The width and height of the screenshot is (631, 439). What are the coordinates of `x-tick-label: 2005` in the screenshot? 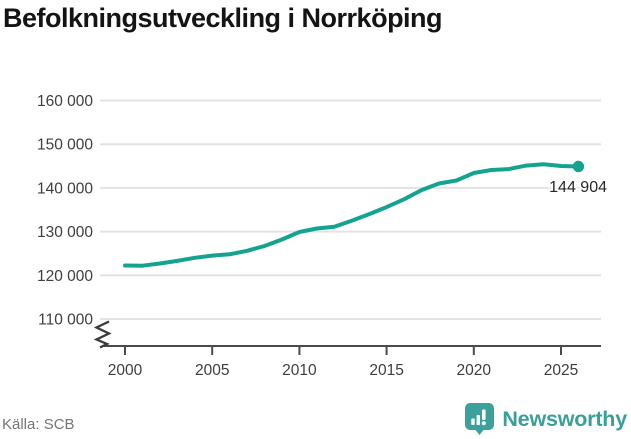 It's located at (212, 370).